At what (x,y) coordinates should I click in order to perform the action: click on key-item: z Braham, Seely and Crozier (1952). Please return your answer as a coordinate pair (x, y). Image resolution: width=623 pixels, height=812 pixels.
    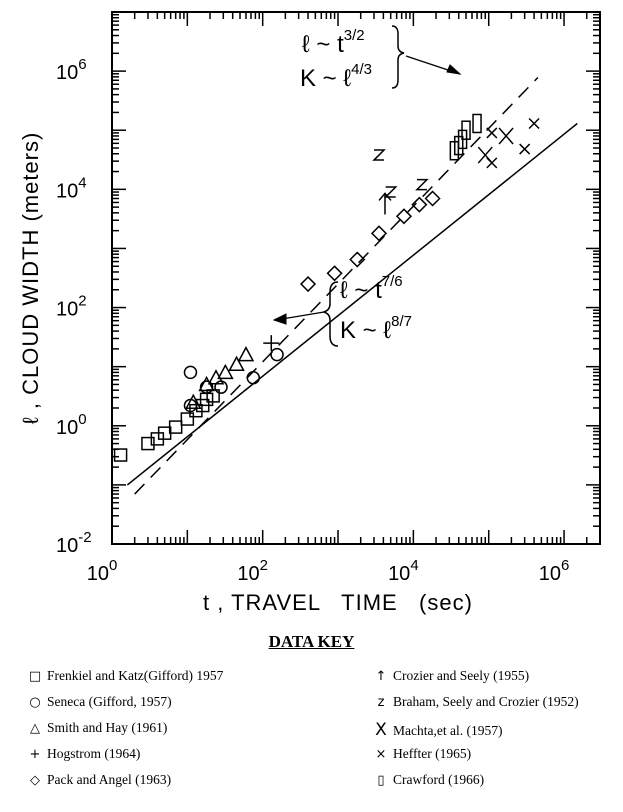
    Looking at the image, I should click on (475, 702).